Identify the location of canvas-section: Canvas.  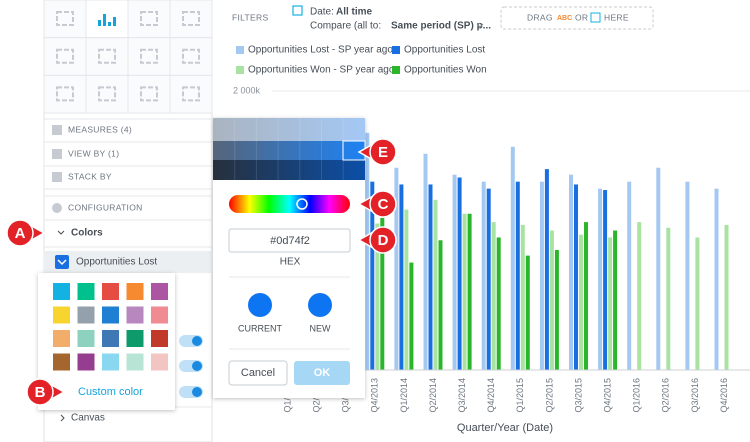
(88, 418).